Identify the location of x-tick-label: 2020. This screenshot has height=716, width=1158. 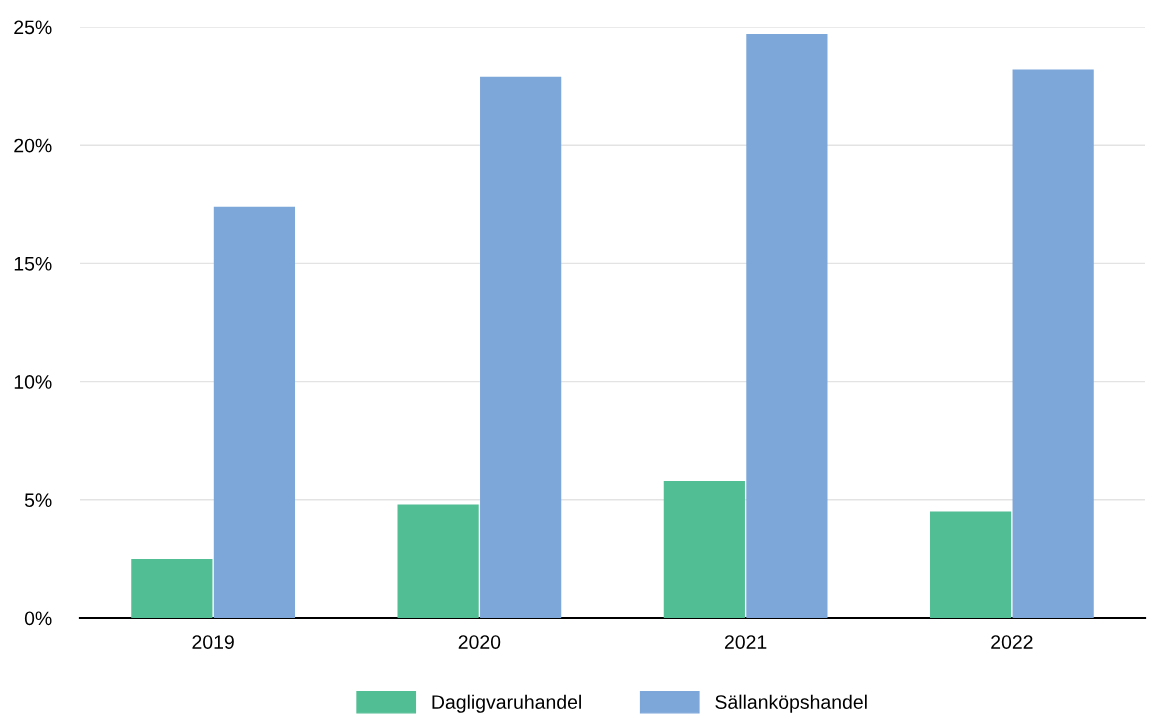
(479, 642).